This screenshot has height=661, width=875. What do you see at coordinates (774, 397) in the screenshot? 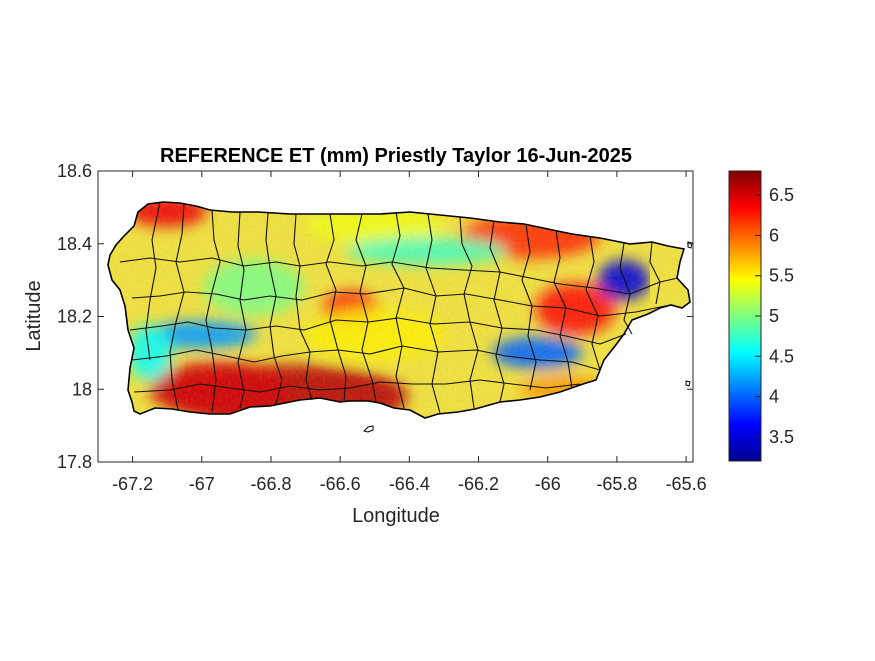
I see `colorbar-tick-label: 4` at bounding box center [774, 397].